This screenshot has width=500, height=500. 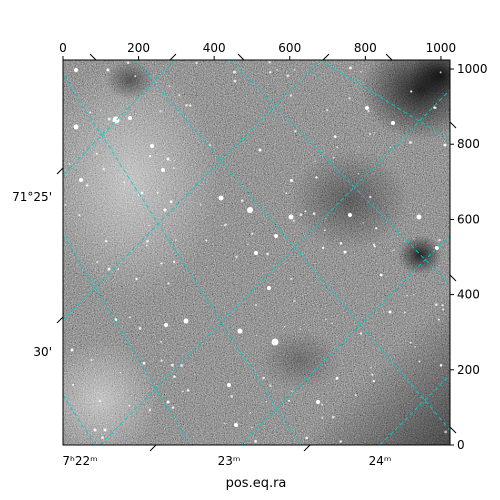 What do you see at coordinates (468, 144) in the screenshot?
I see `y-pixel-tick-label: 800` at bounding box center [468, 144].